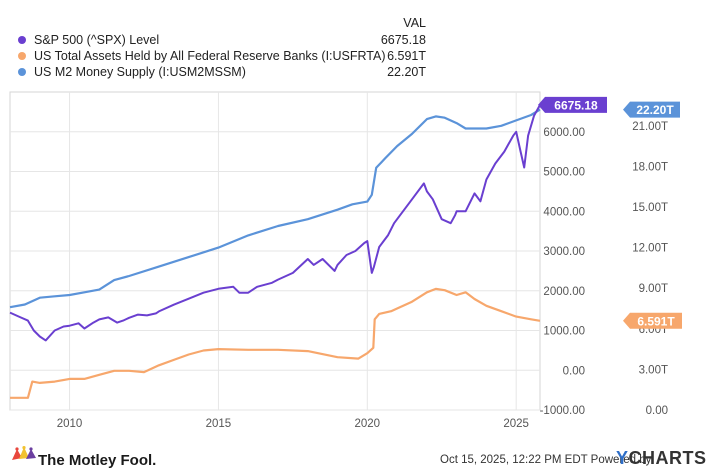  I want to click on legend-value-header: VAL, so click(414, 23).